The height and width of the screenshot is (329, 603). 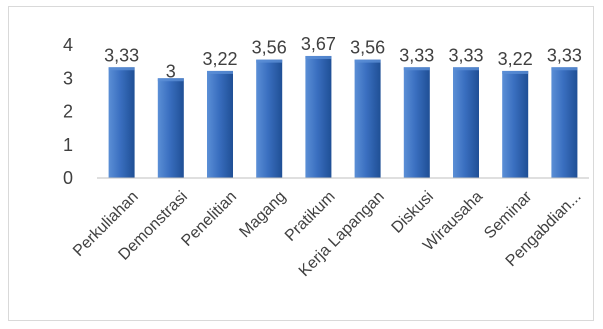 What do you see at coordinates (68, 45) in the screenshot?
I see `y-tick-label: 4` at bounding box center [68, 45].